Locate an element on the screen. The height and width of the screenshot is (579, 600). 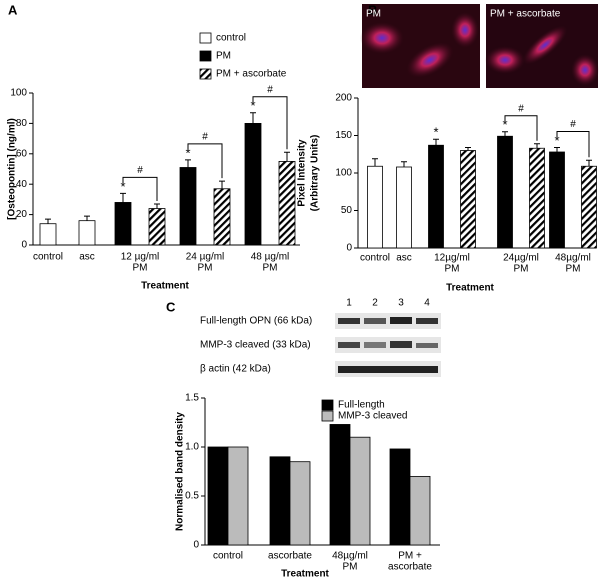
legend-label: Full-length is located at coordinates (361, 405).